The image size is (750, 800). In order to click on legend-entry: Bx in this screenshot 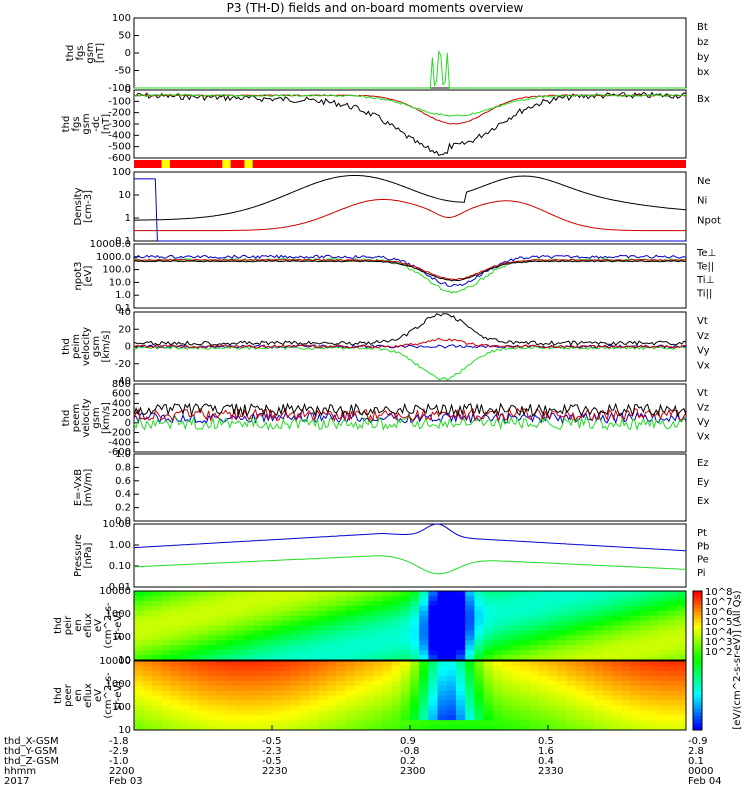, I will do `click(703, 99)`.